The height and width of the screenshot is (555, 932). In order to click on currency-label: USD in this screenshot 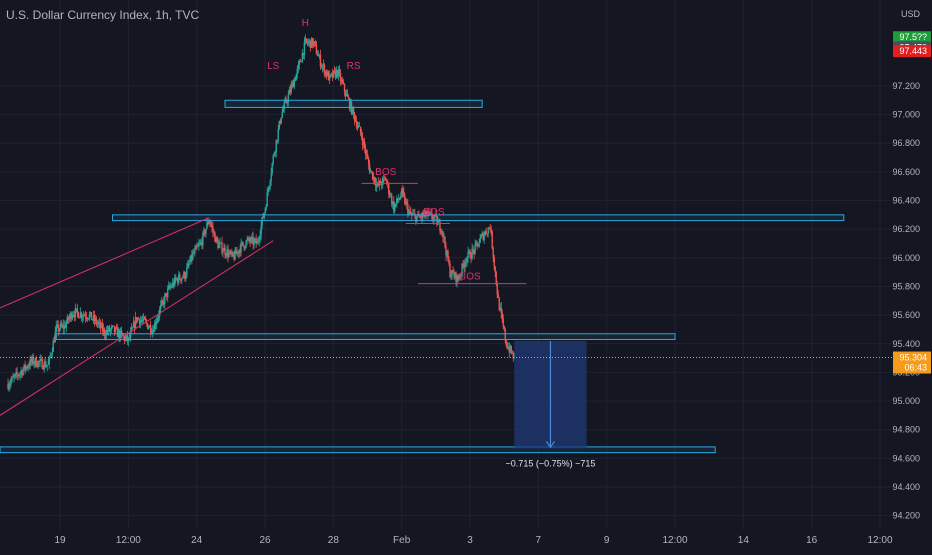, I will do `click(911, 14)`.